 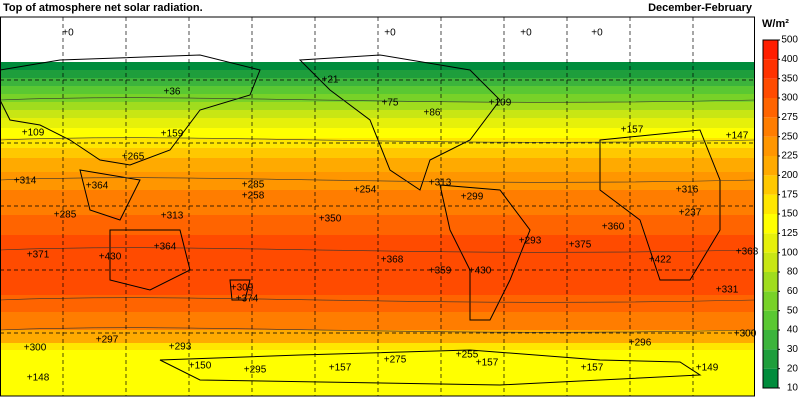 I want to click on value-annotation: +258, so click(x=253, y=196).